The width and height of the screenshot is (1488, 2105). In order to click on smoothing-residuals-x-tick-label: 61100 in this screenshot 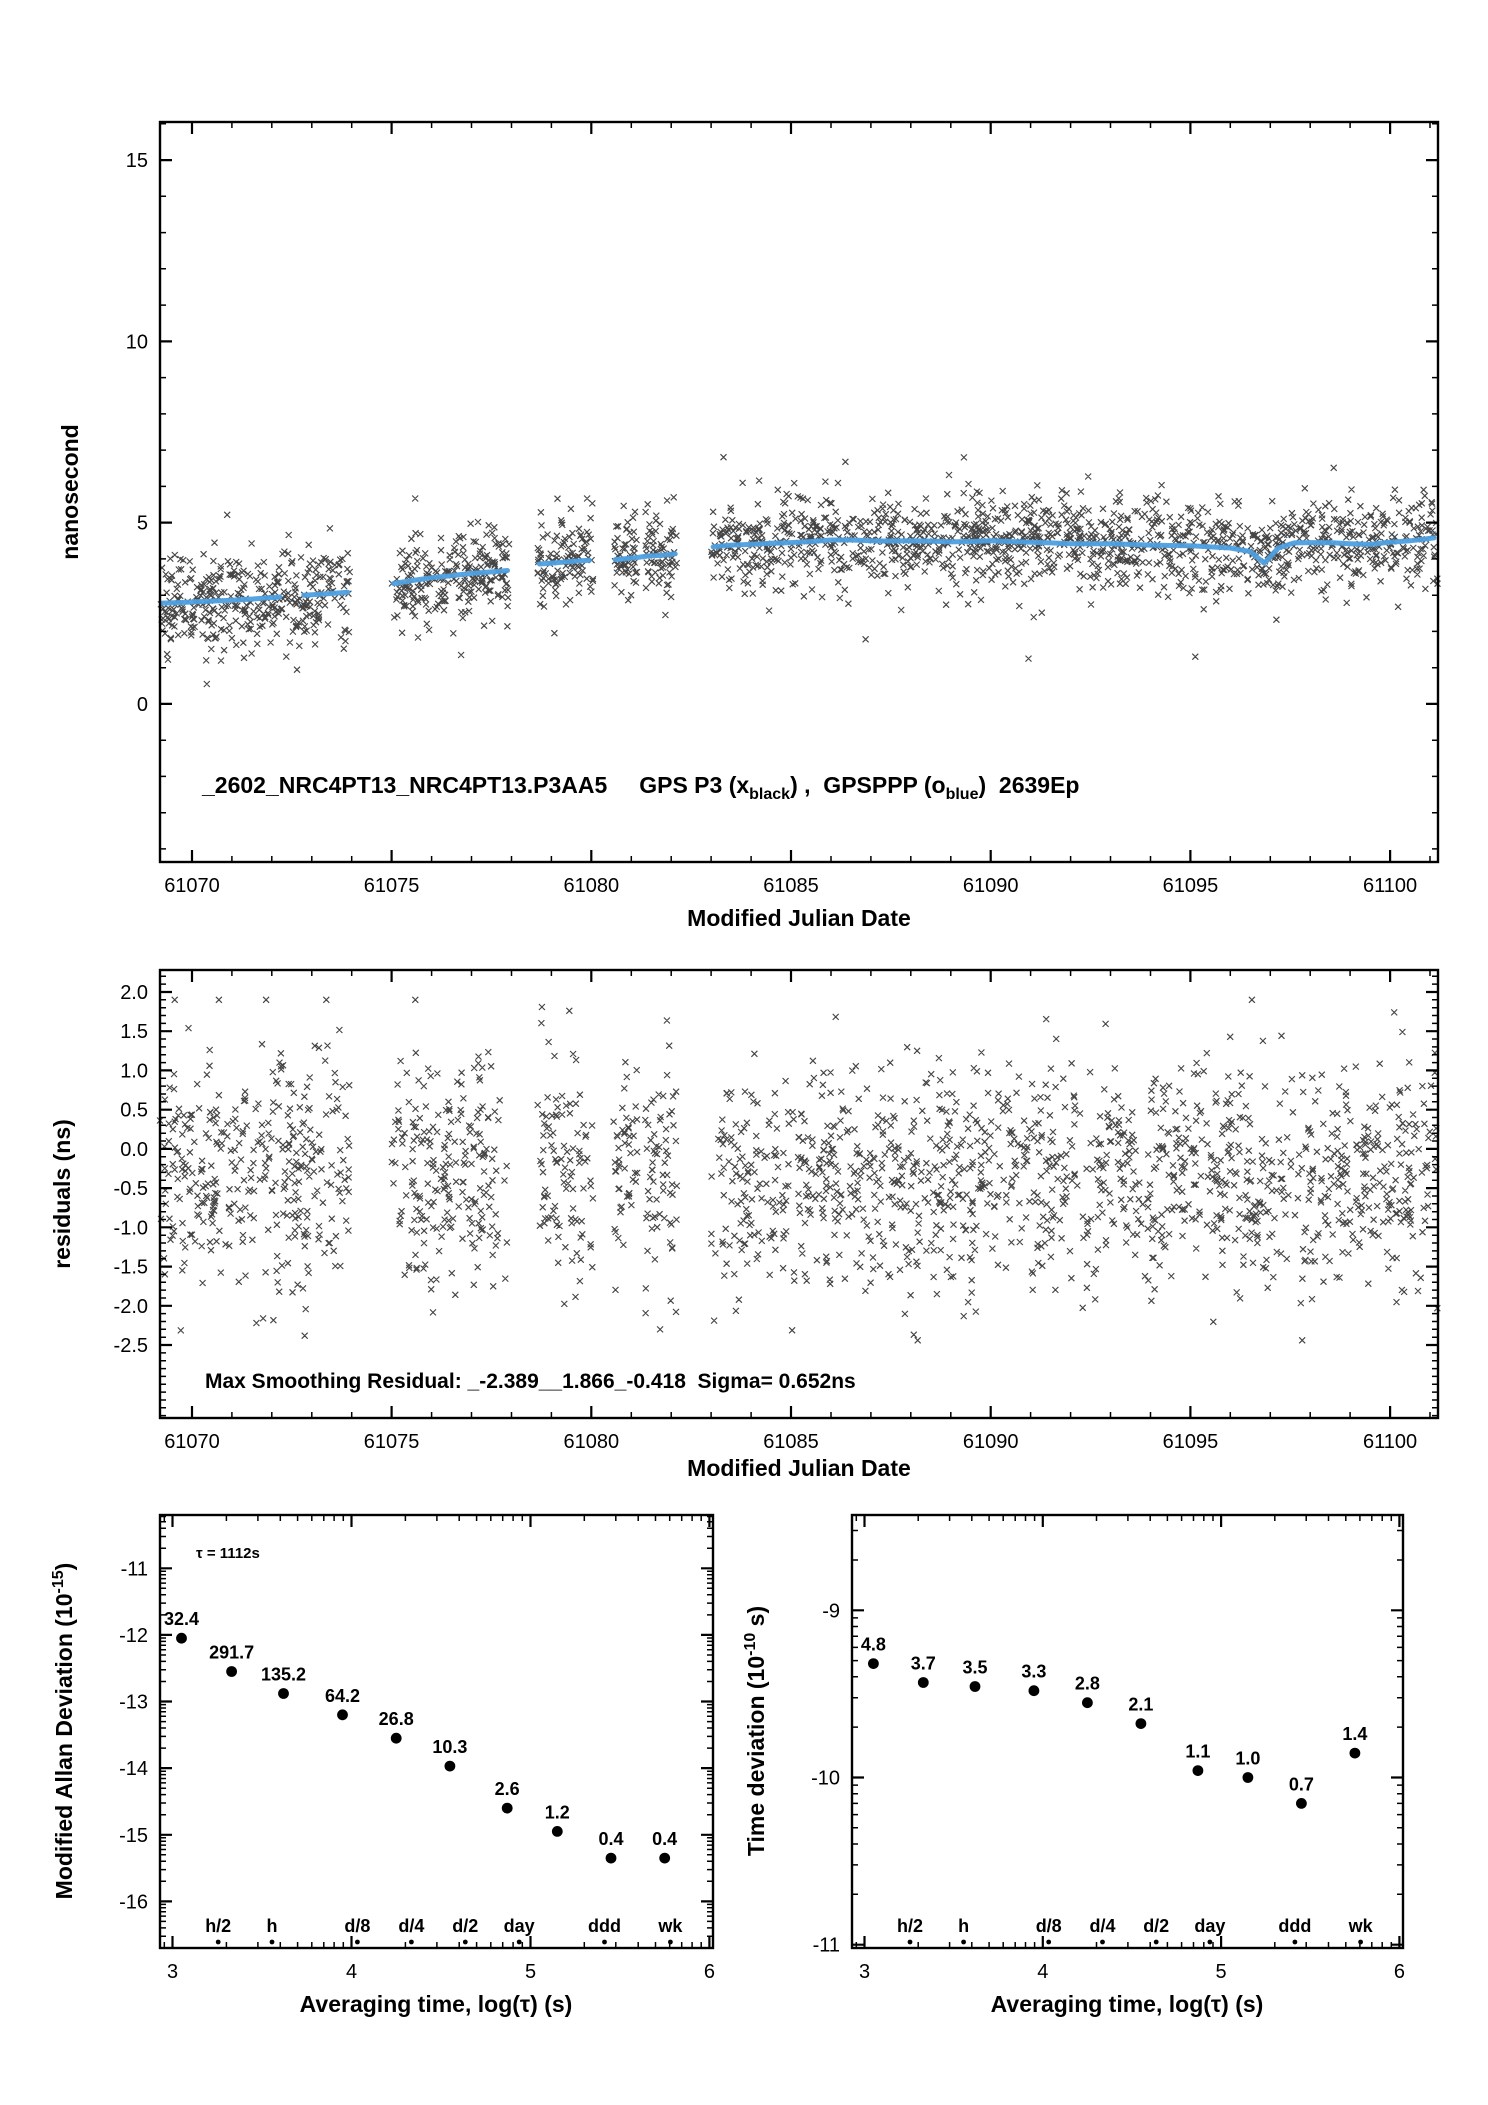, I will do `click(1390, 1442)`.